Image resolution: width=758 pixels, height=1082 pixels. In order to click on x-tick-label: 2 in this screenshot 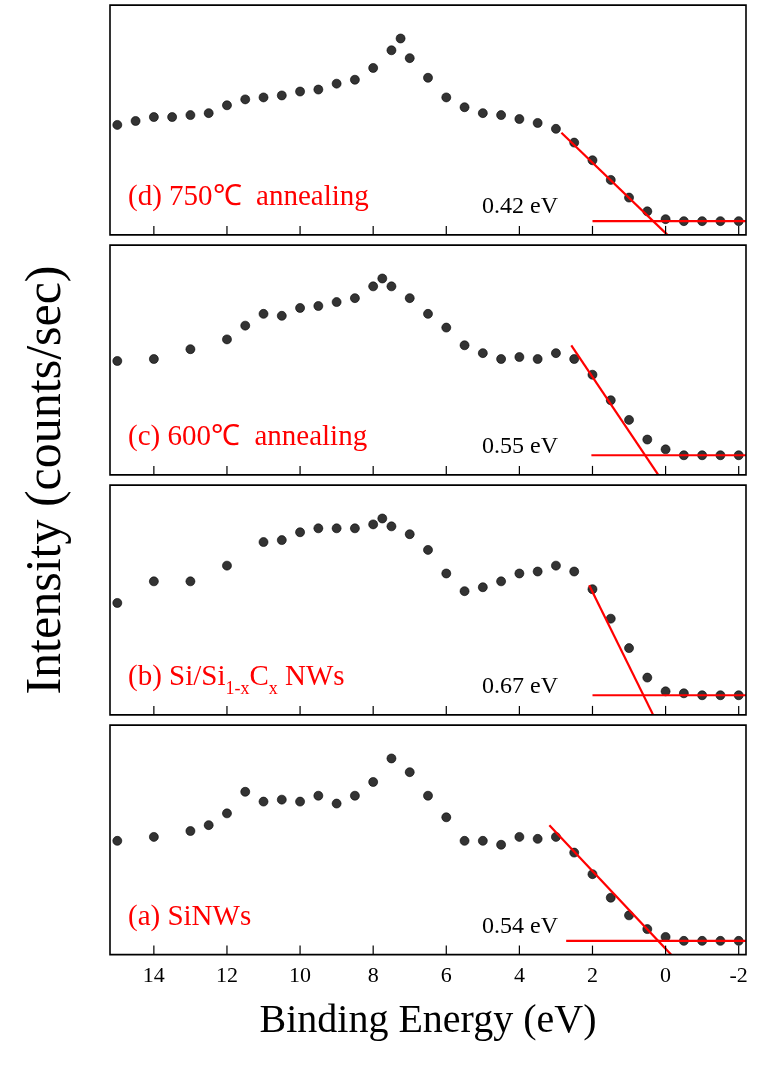, I will do `click(592, 974)`.